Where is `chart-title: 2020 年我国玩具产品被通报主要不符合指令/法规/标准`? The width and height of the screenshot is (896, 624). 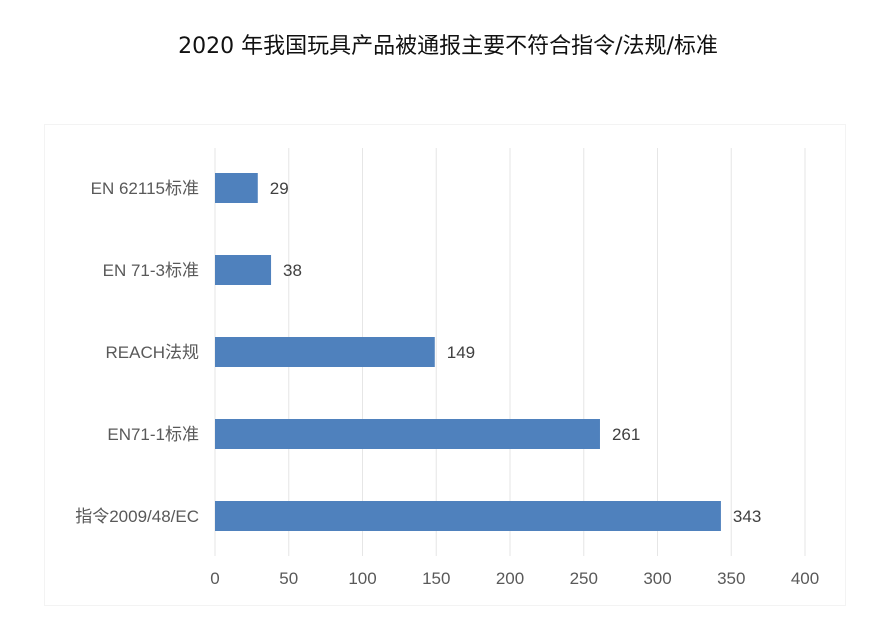 chart-title: 2020 年我国玩具产品被通报主要不符合指令/法规/标准 is located at coordinates (448, 46).